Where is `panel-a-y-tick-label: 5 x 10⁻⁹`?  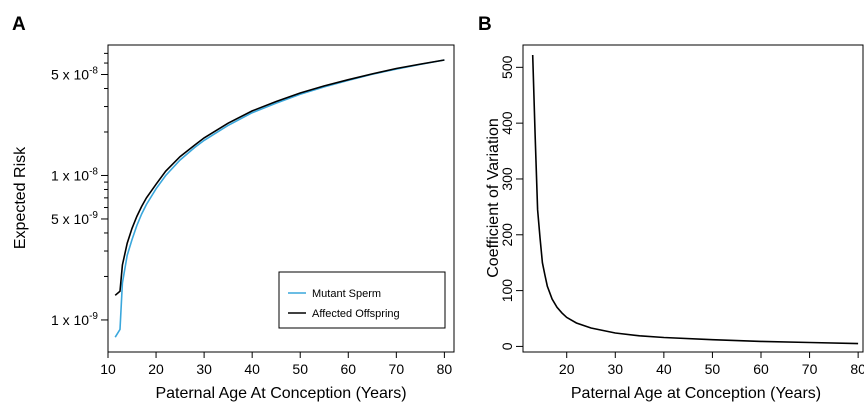 panel-a-y-tick-label: 5 x 10⁻⁹ is located at coordinates (74, 218).